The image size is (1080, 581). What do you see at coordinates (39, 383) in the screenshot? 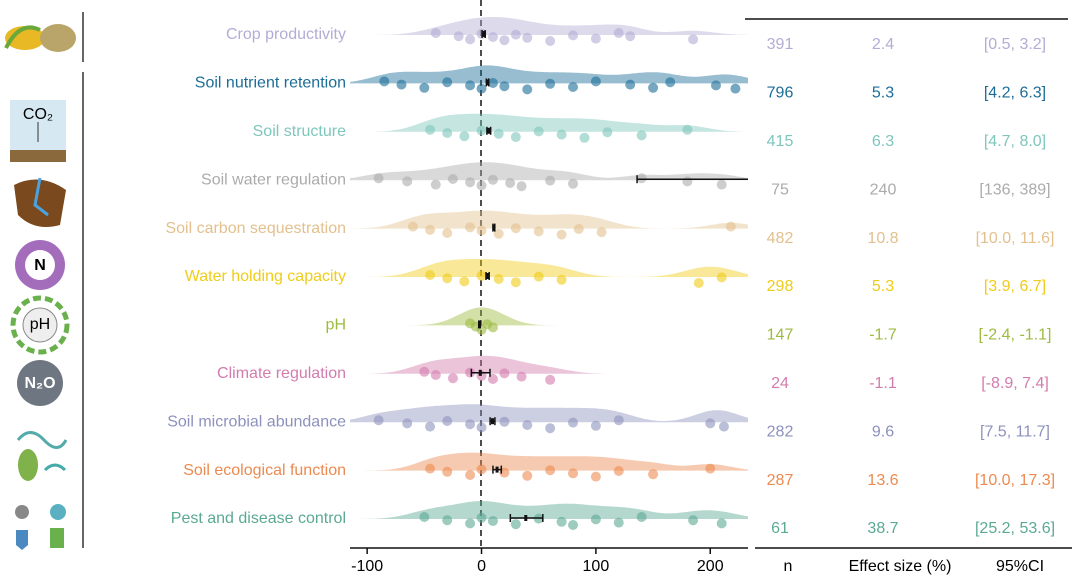
I see `svg-text: N₂O` at bounding box center [39, 383].